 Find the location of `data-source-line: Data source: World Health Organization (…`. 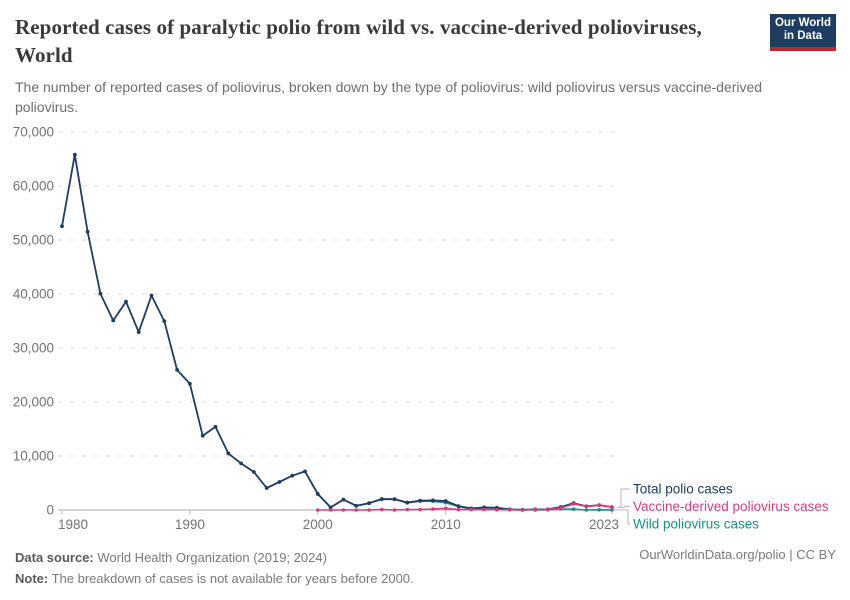

data-source-line: Data source: World Health Organization (… is located at coordinates (214, 557).